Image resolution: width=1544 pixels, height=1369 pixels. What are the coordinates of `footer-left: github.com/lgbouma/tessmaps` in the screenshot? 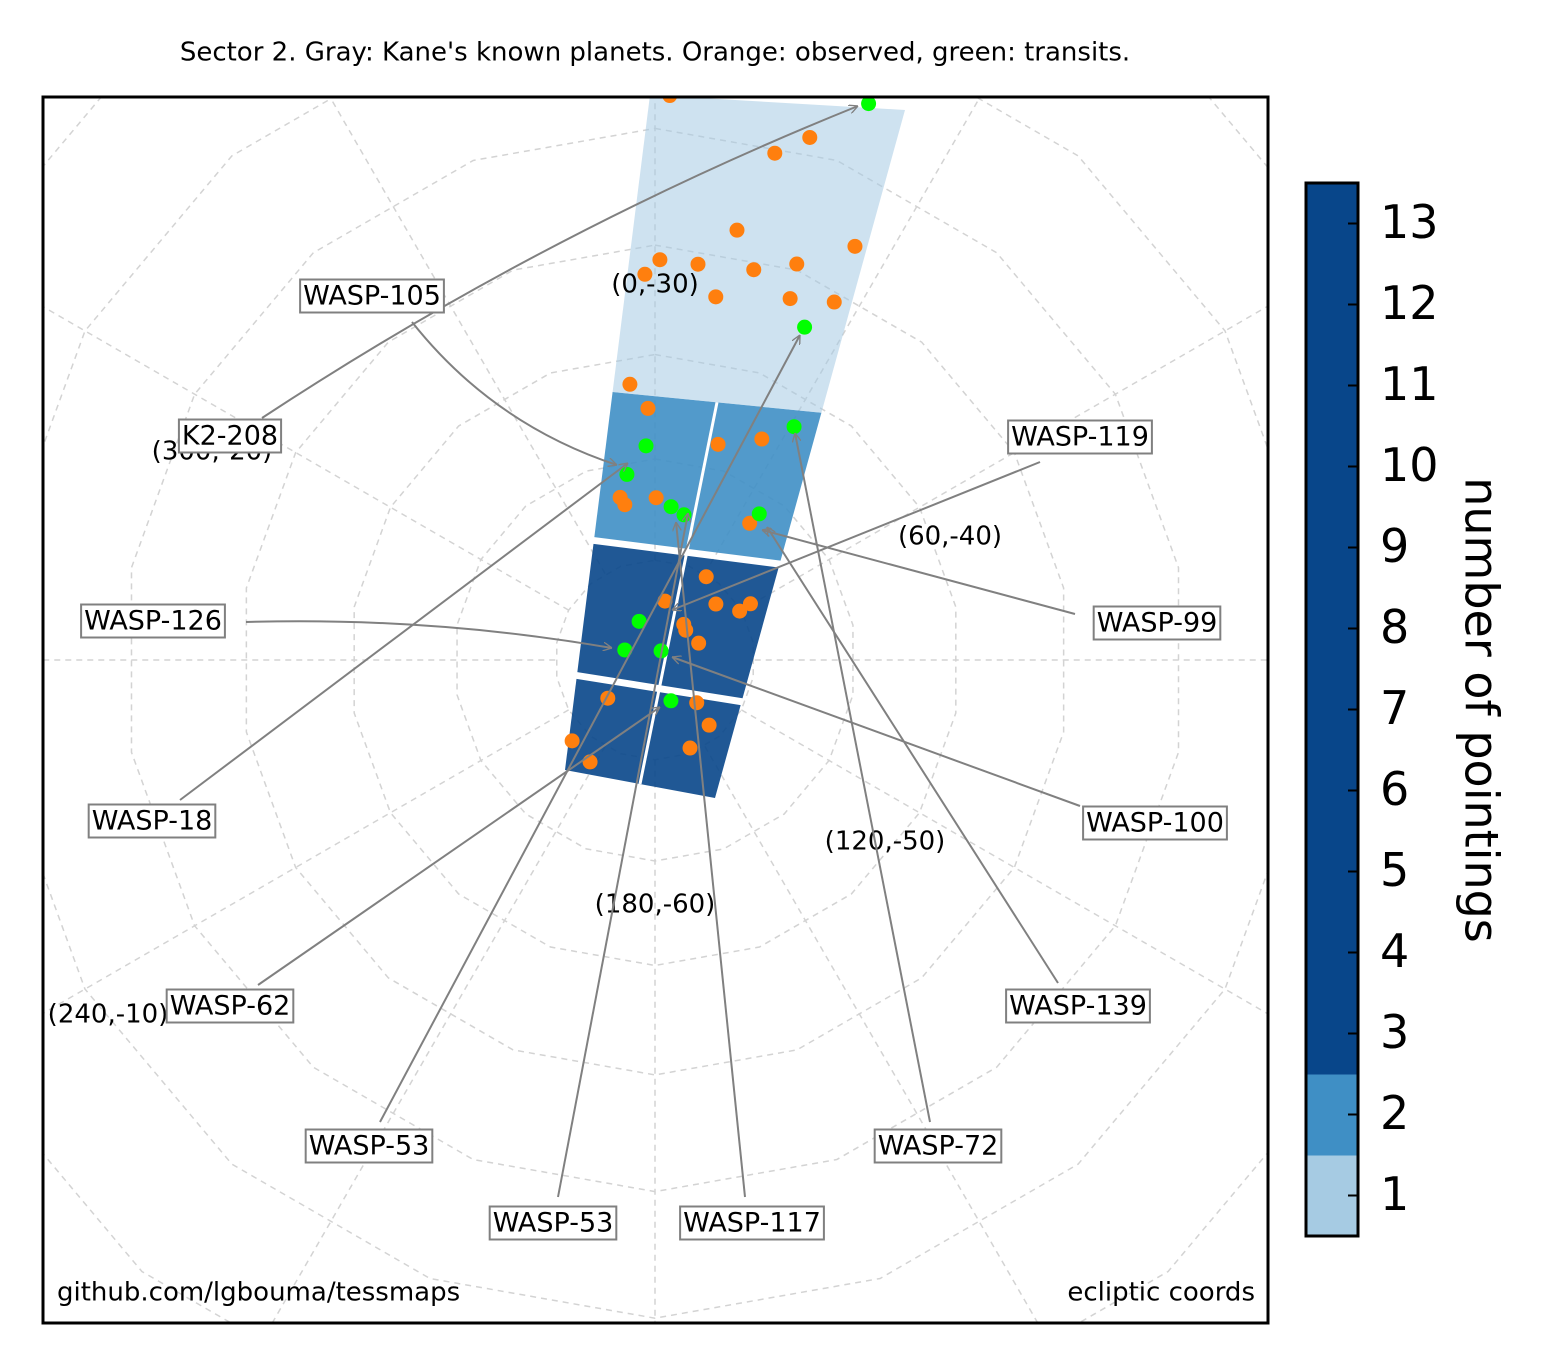 It's located at (258, 1293).